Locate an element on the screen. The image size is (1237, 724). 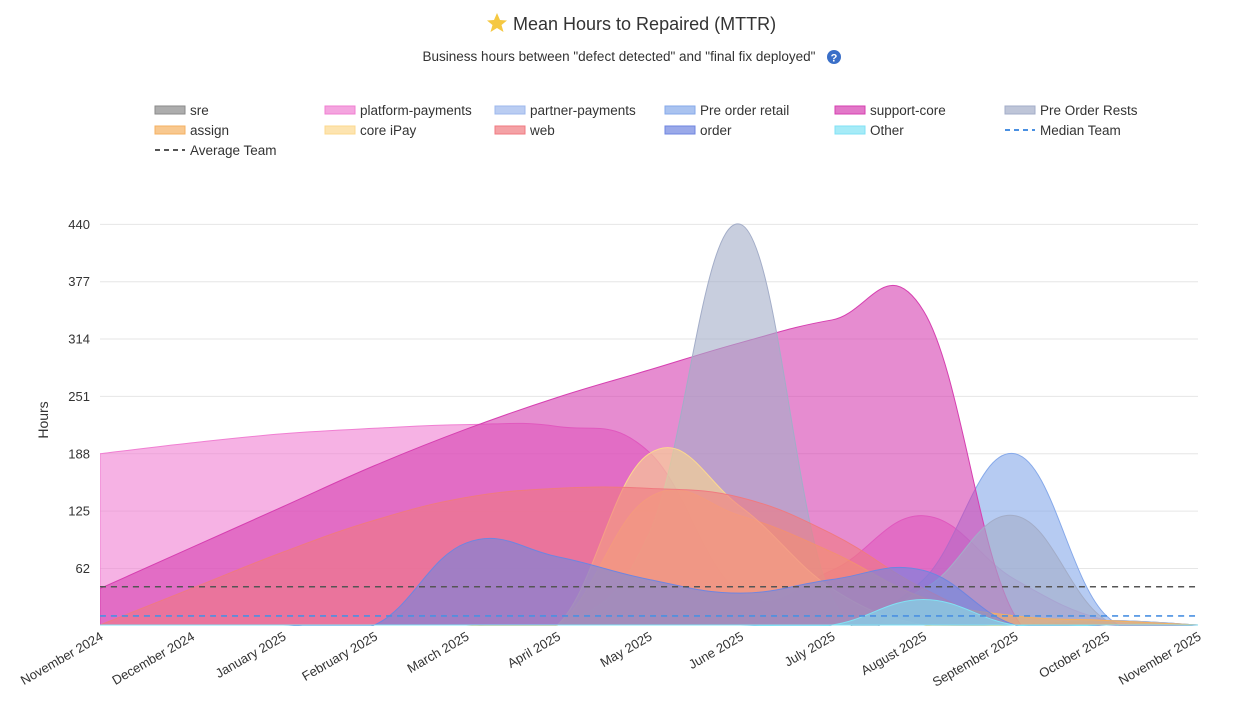
legend-label: partner-payments is located at coordinates (583, 110).